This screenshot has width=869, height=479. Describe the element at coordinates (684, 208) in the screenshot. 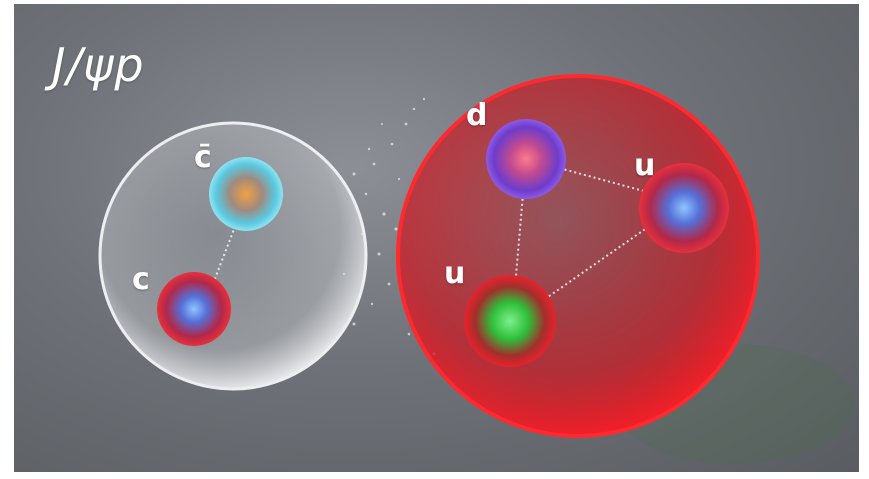

I see `quark-up-right` at that location.